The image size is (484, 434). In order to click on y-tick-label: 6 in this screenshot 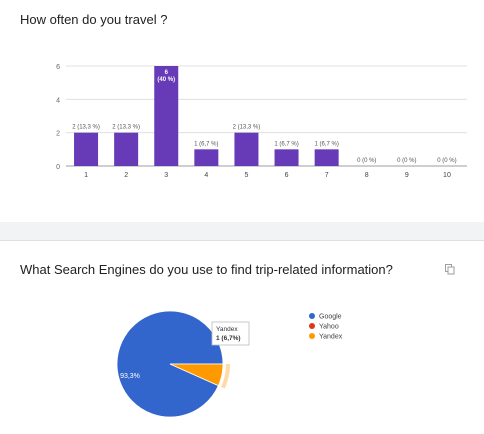, I will do `click(58, 67)`.